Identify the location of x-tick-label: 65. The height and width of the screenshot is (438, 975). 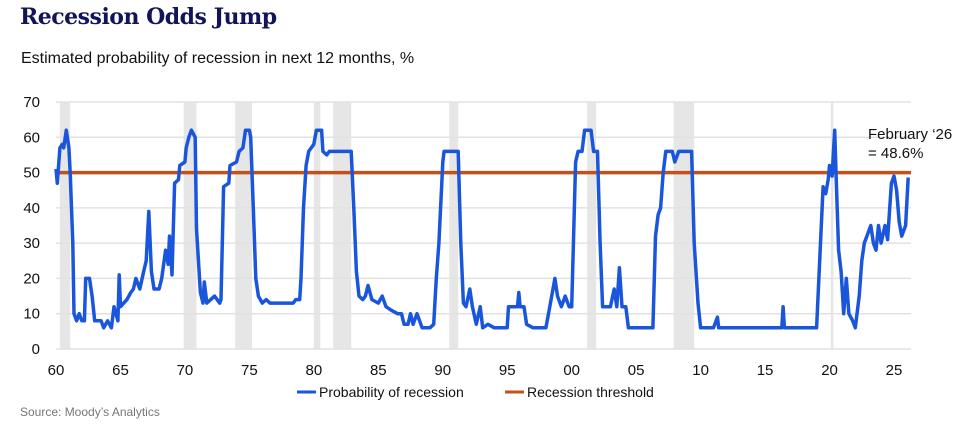
(120, 370).